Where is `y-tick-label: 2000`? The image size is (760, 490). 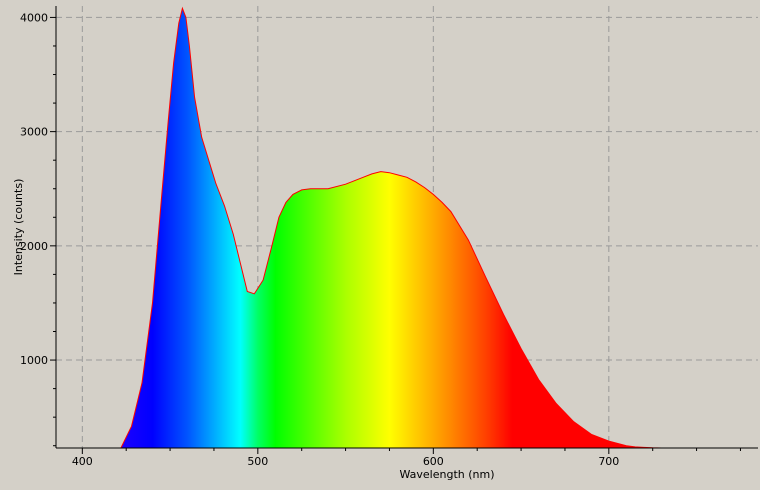 y-tick-label: 2000 is located at coordinates (34, 246).